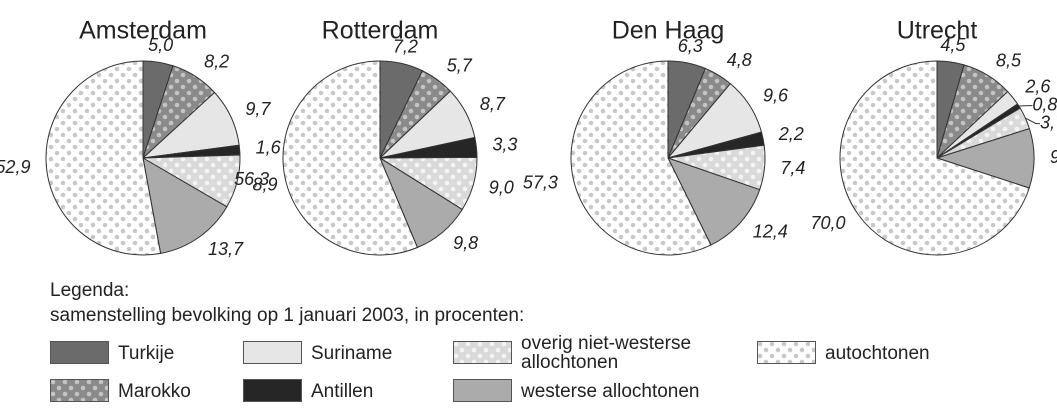 The width and height of the screenshot is (1057, 410). What do you see at coordinates (342, 391) in the screenshot?
I see `legend-label: Antillen` at bounding box center [342, 391].